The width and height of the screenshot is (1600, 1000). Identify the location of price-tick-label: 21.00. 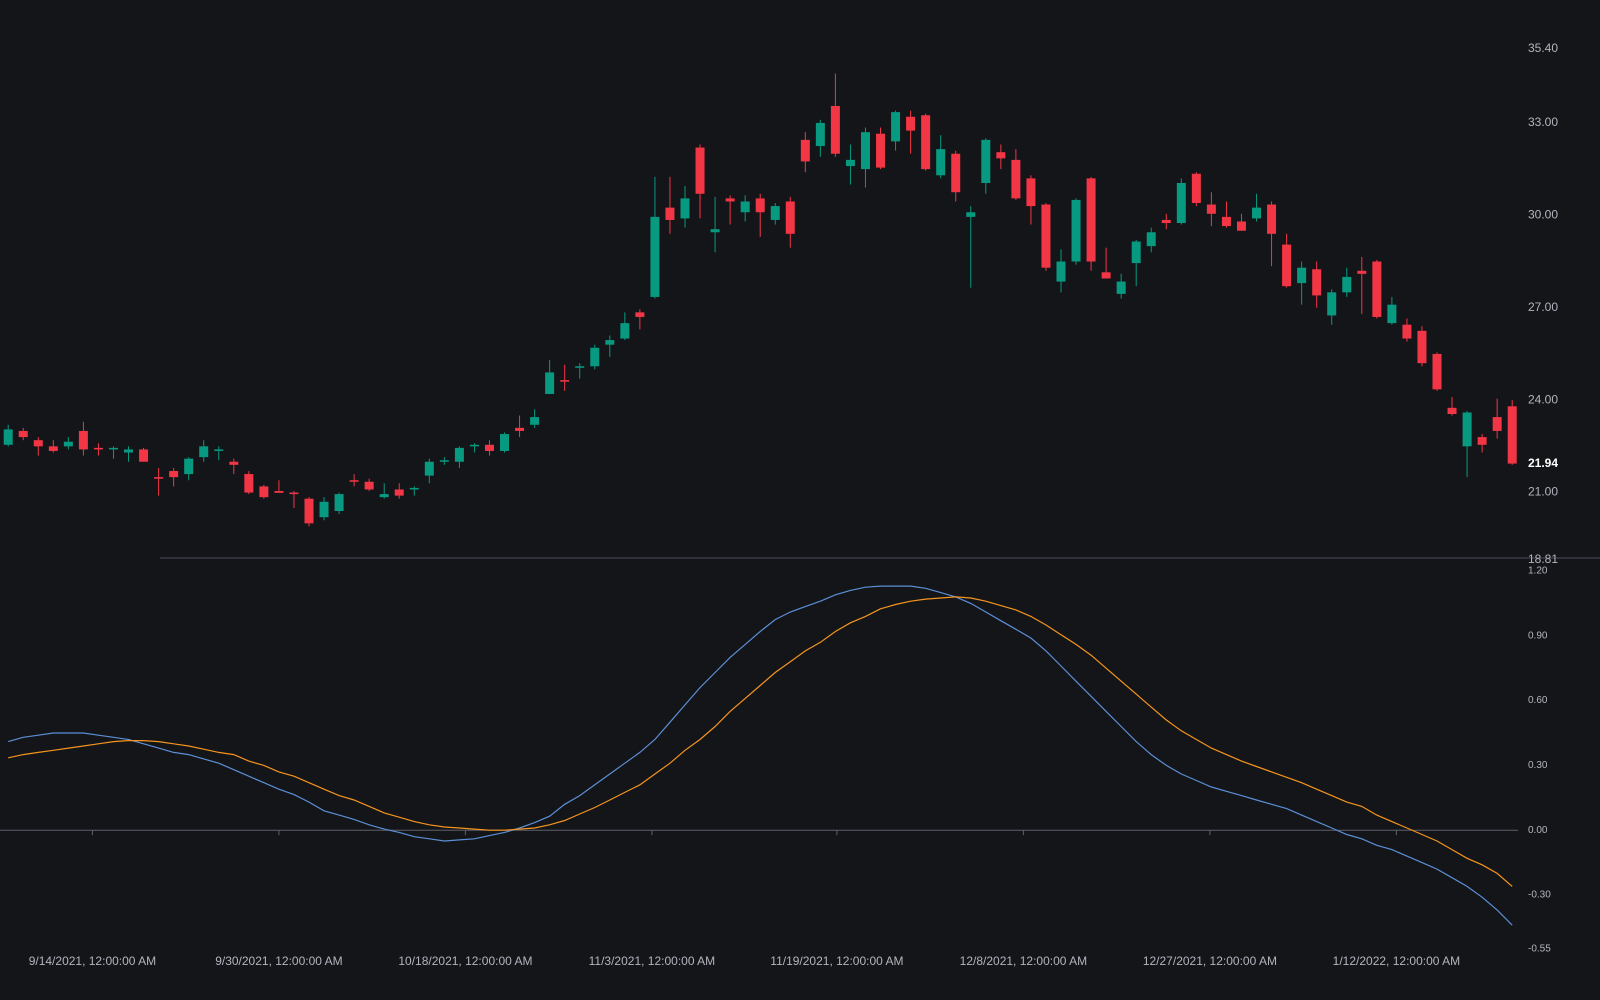
(1543, 492).